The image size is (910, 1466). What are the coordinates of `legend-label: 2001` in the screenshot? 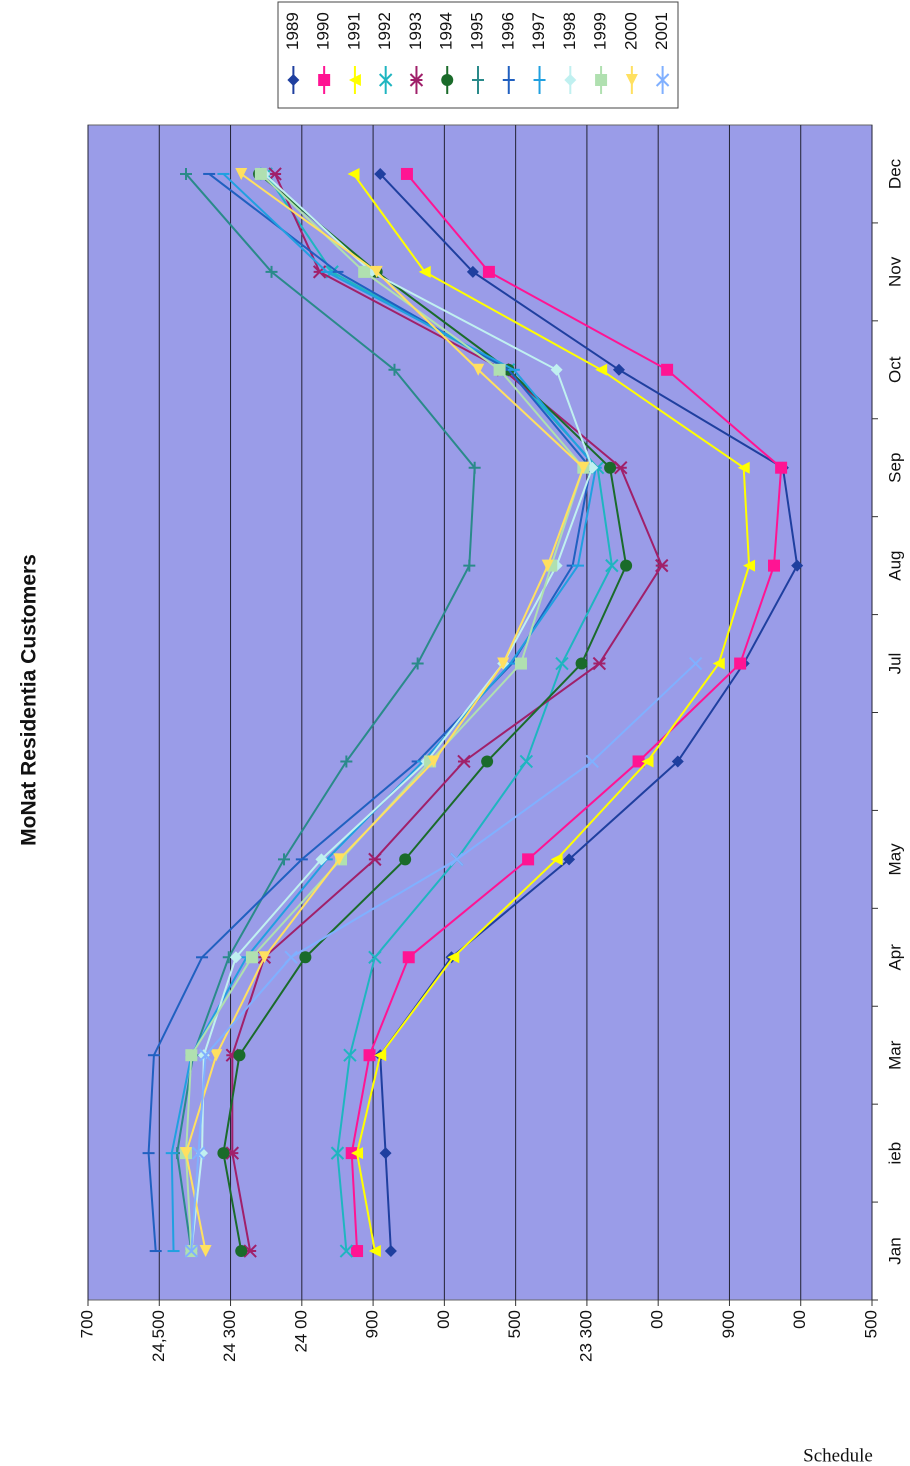 It's located at (661, 31).